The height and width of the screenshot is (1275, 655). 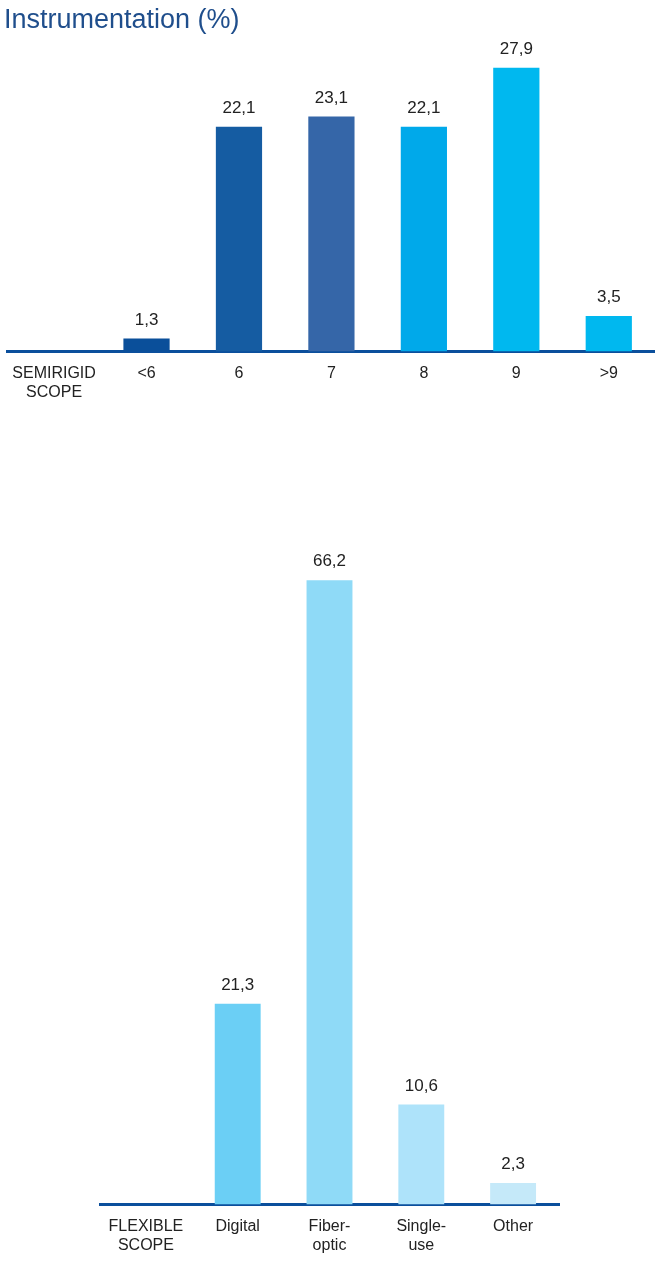 I want to click on x-tick-label: 6, so click(x=239, y=372).